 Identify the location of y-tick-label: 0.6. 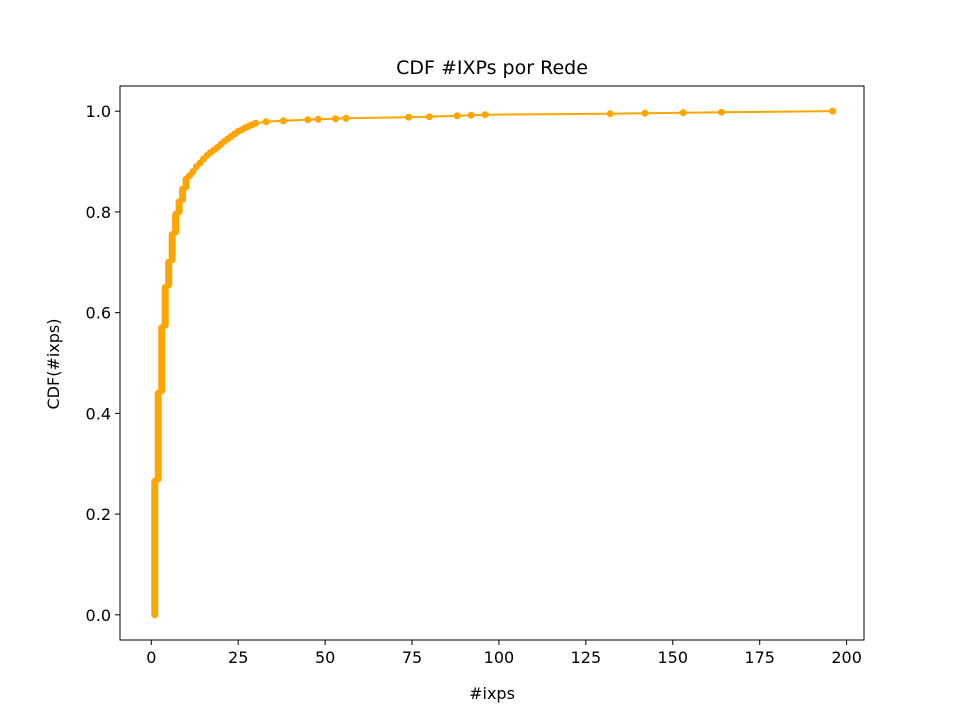
(98, 313).